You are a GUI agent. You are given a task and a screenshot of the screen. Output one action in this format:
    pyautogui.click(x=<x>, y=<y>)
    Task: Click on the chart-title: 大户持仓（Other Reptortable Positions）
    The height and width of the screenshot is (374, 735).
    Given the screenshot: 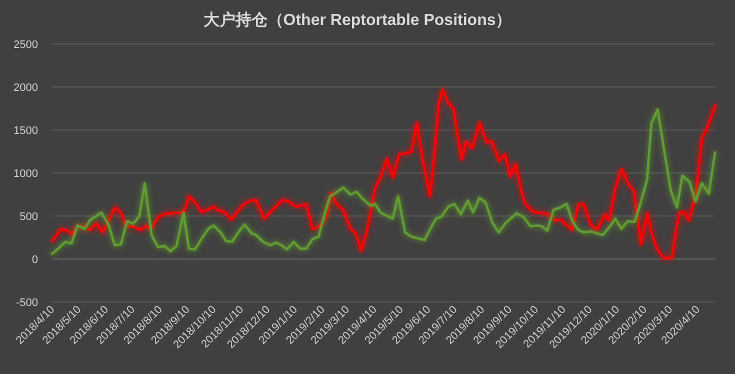 What is the action you would take?
    pyautogui.click(x=357, y=20)
    